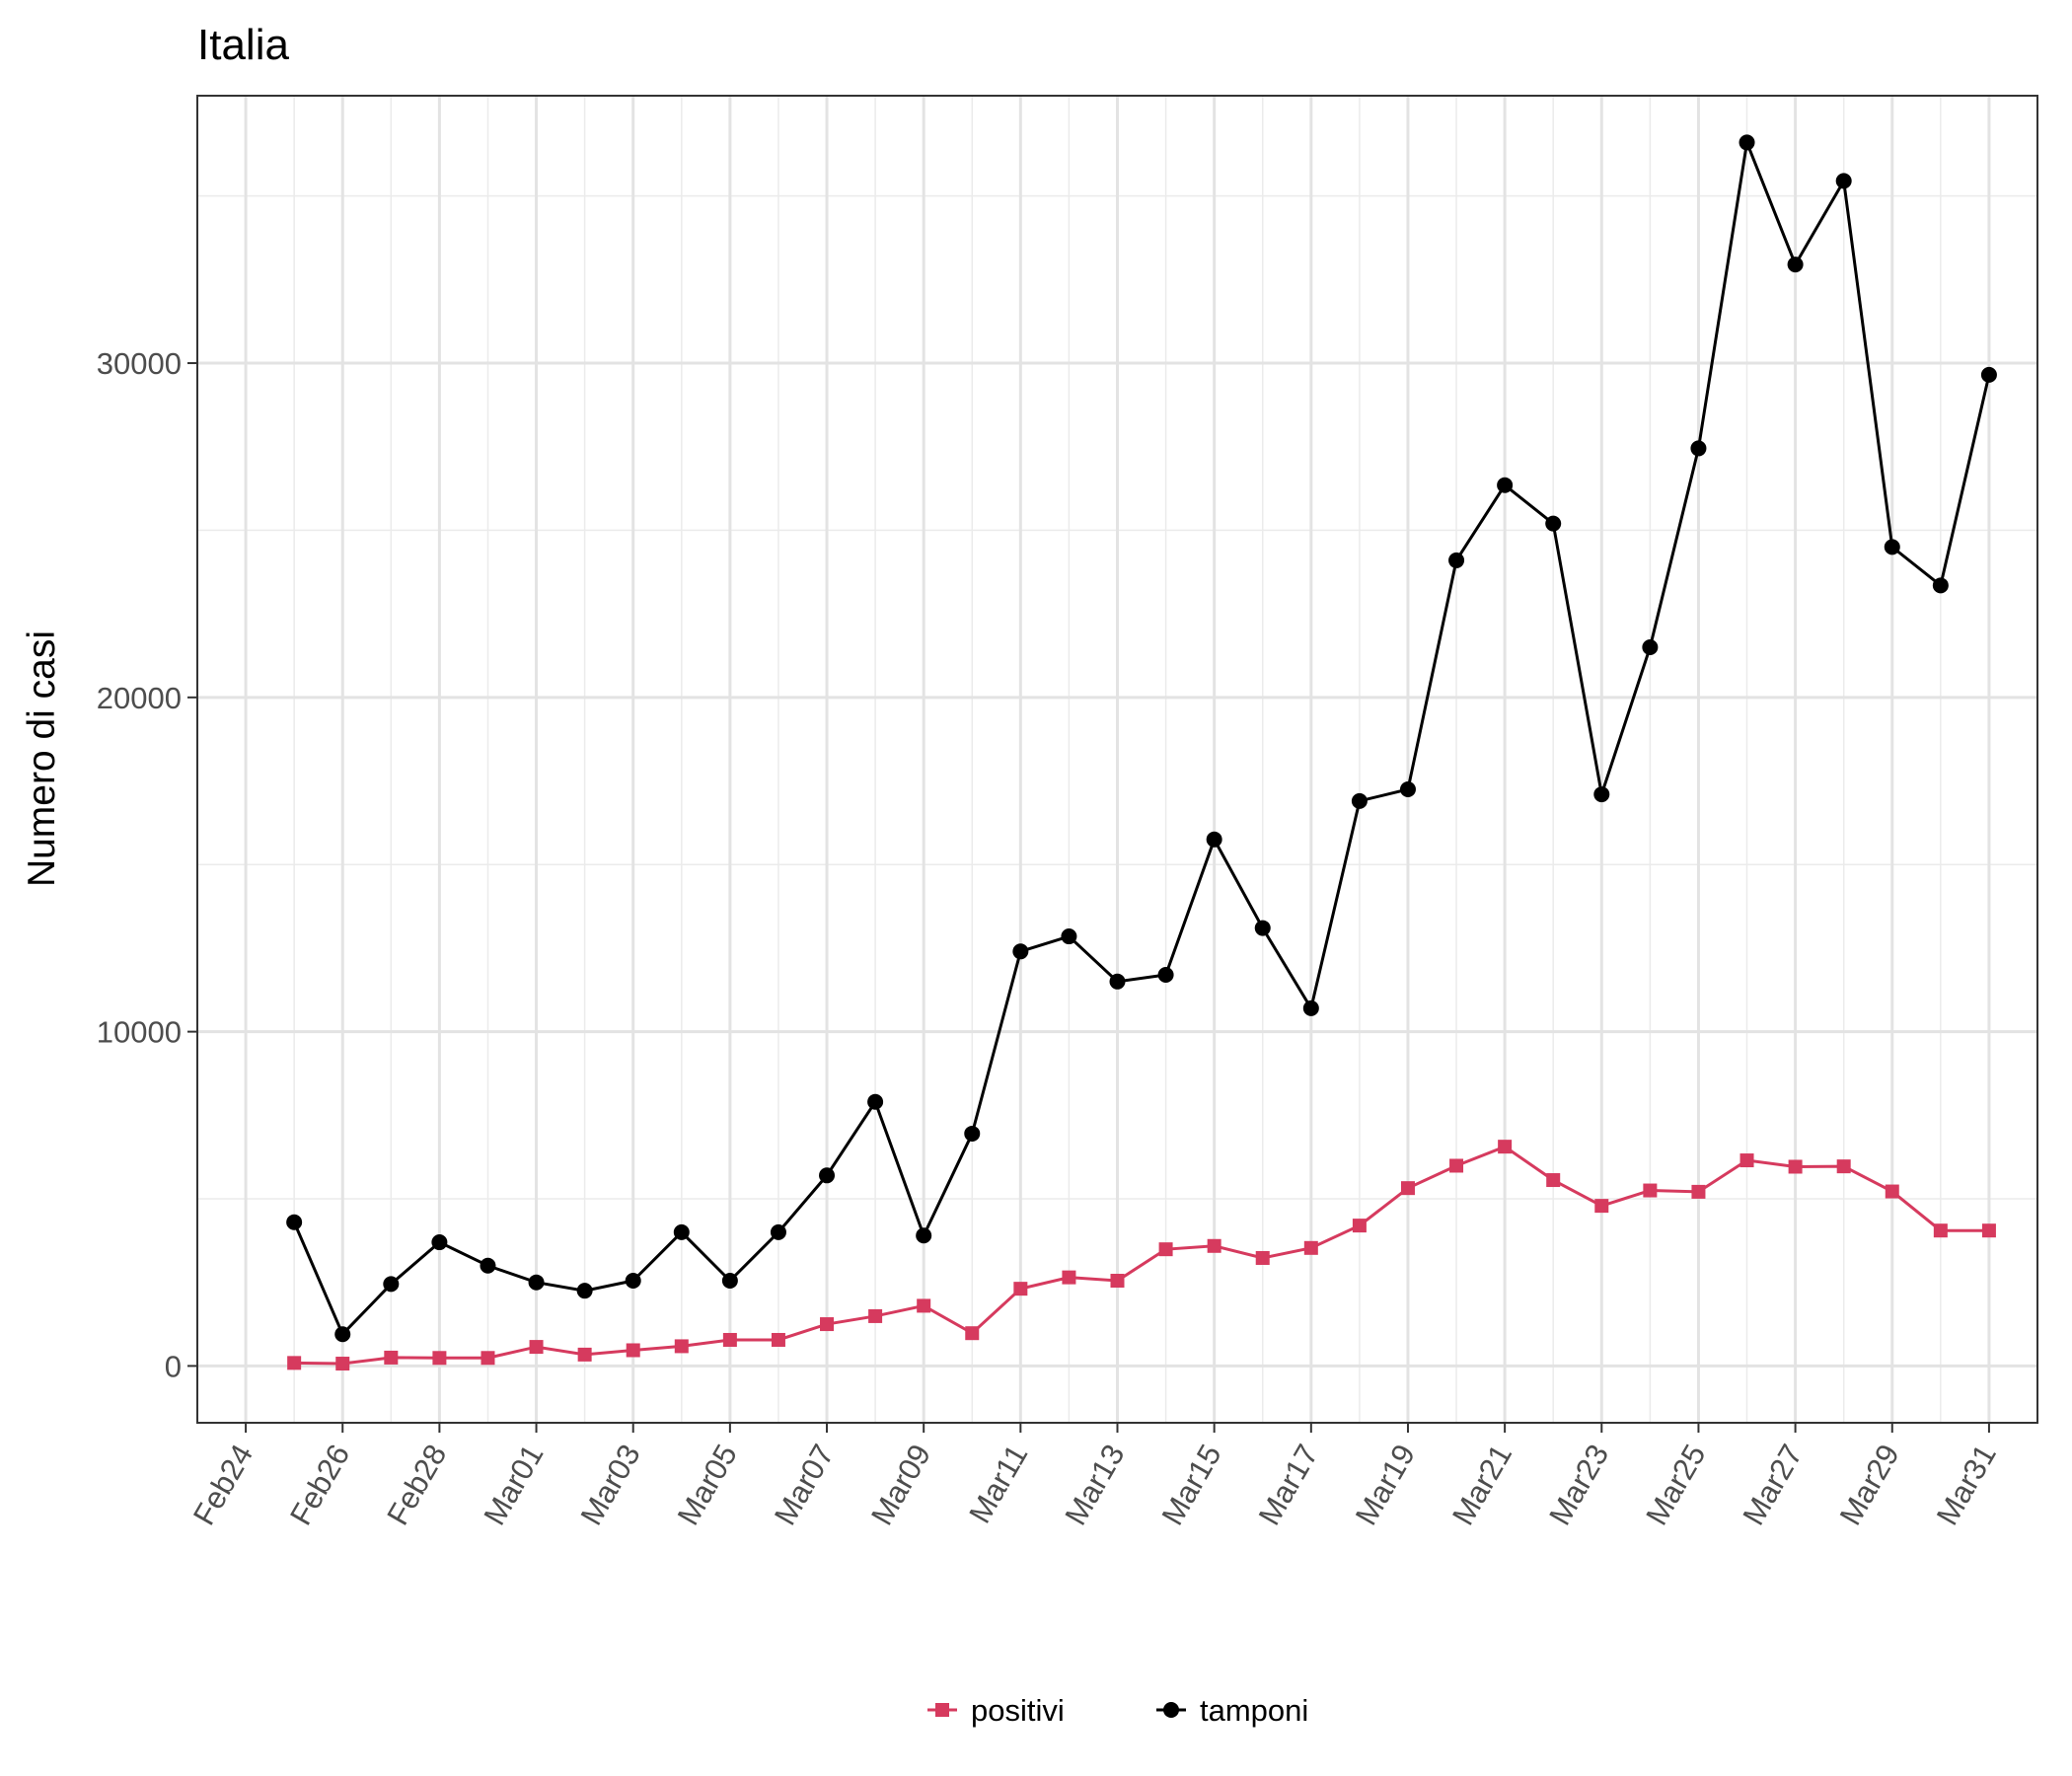 This screenshot has height=1776, width=2072. I want to click on y-axis-label: Numero di casi, so click(42, 759).